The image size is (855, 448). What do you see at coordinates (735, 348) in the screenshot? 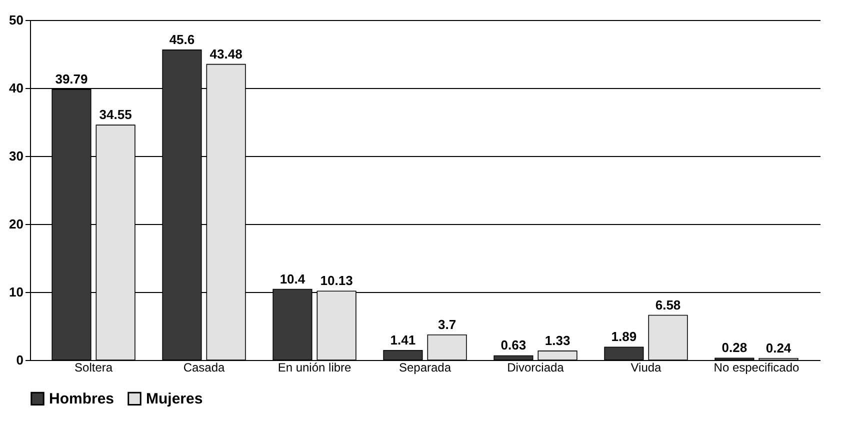
I see `data-label: 0.28` at bounding box center [735, 348].